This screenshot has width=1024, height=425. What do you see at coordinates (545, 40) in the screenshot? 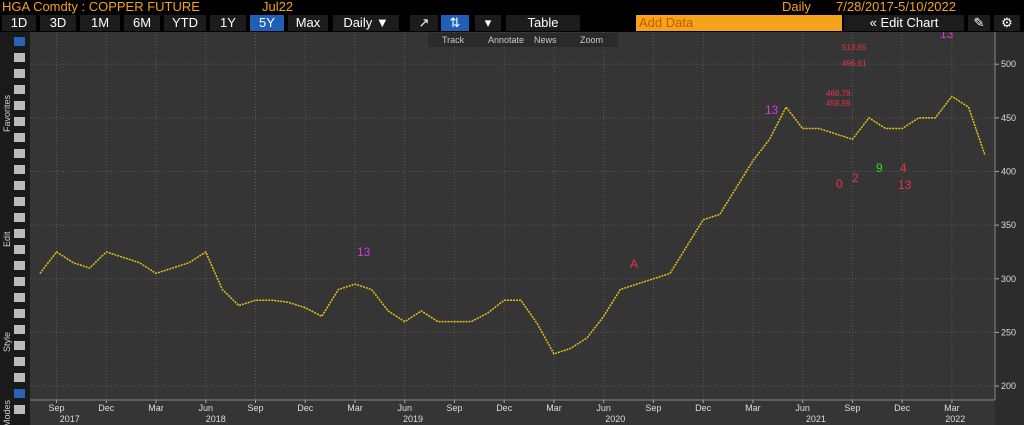
I see `sub-tool: News` at bounding box center [545, 40].